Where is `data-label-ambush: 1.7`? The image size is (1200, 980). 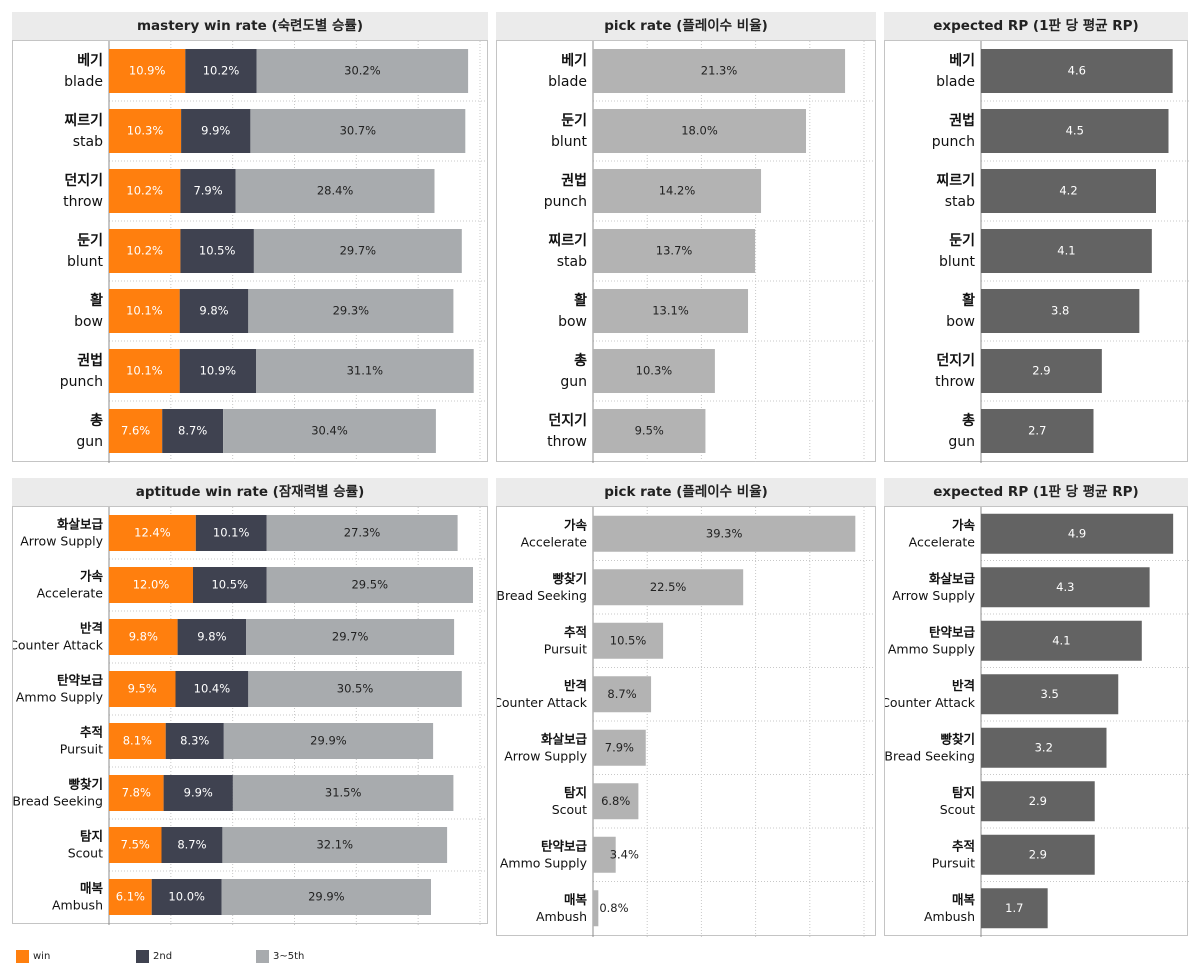
data-label-ambush: 1.7 is located at coordinates (1014, 908).